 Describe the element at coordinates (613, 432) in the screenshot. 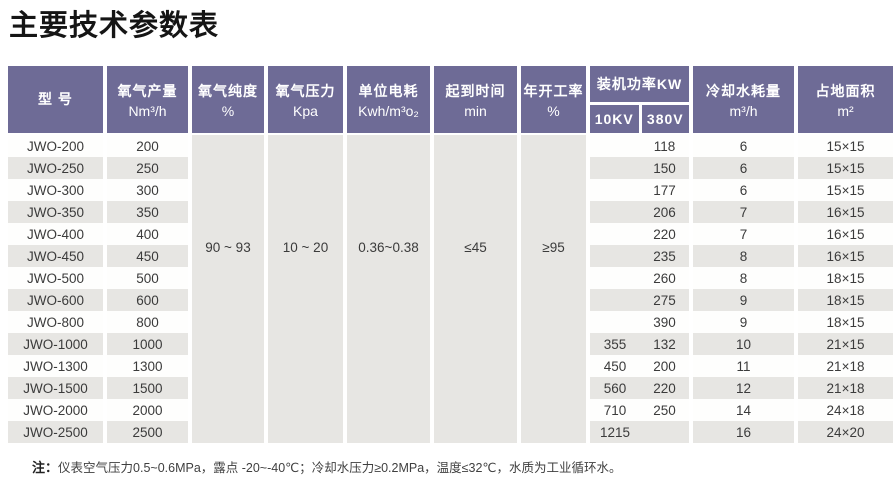

I see `power-10kv-cell: 1215` at that location.